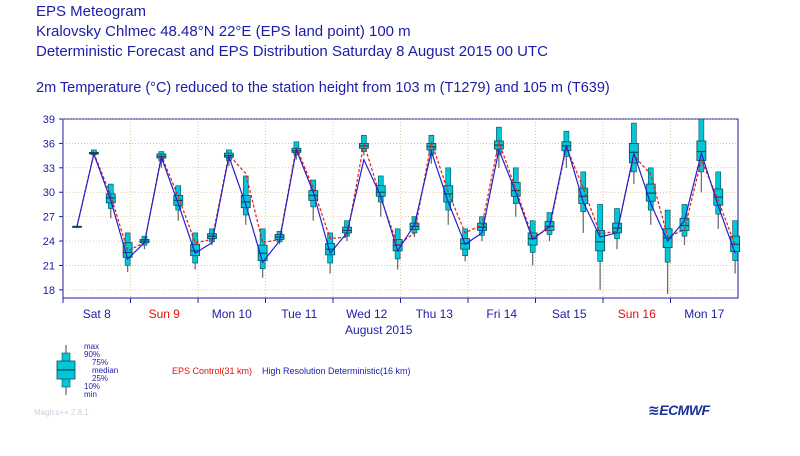  What do you see at coordinates (49, 218) in the screenshot?
I see `y-tick-label: 27` at bounding box center [49, 218].